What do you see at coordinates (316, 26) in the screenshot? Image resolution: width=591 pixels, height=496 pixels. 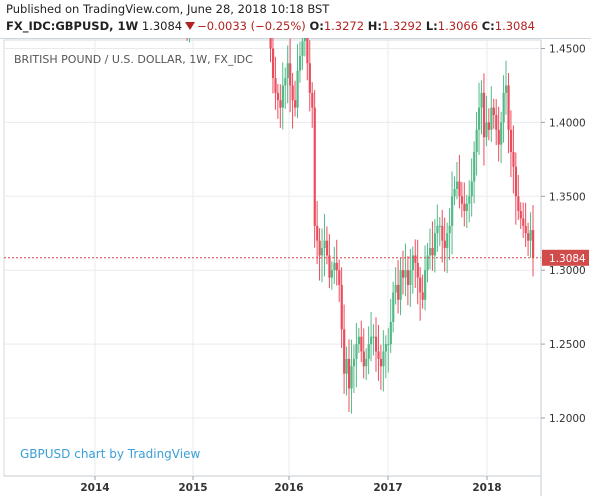 I see `open-label: O:` at bounding box center [316, 26].